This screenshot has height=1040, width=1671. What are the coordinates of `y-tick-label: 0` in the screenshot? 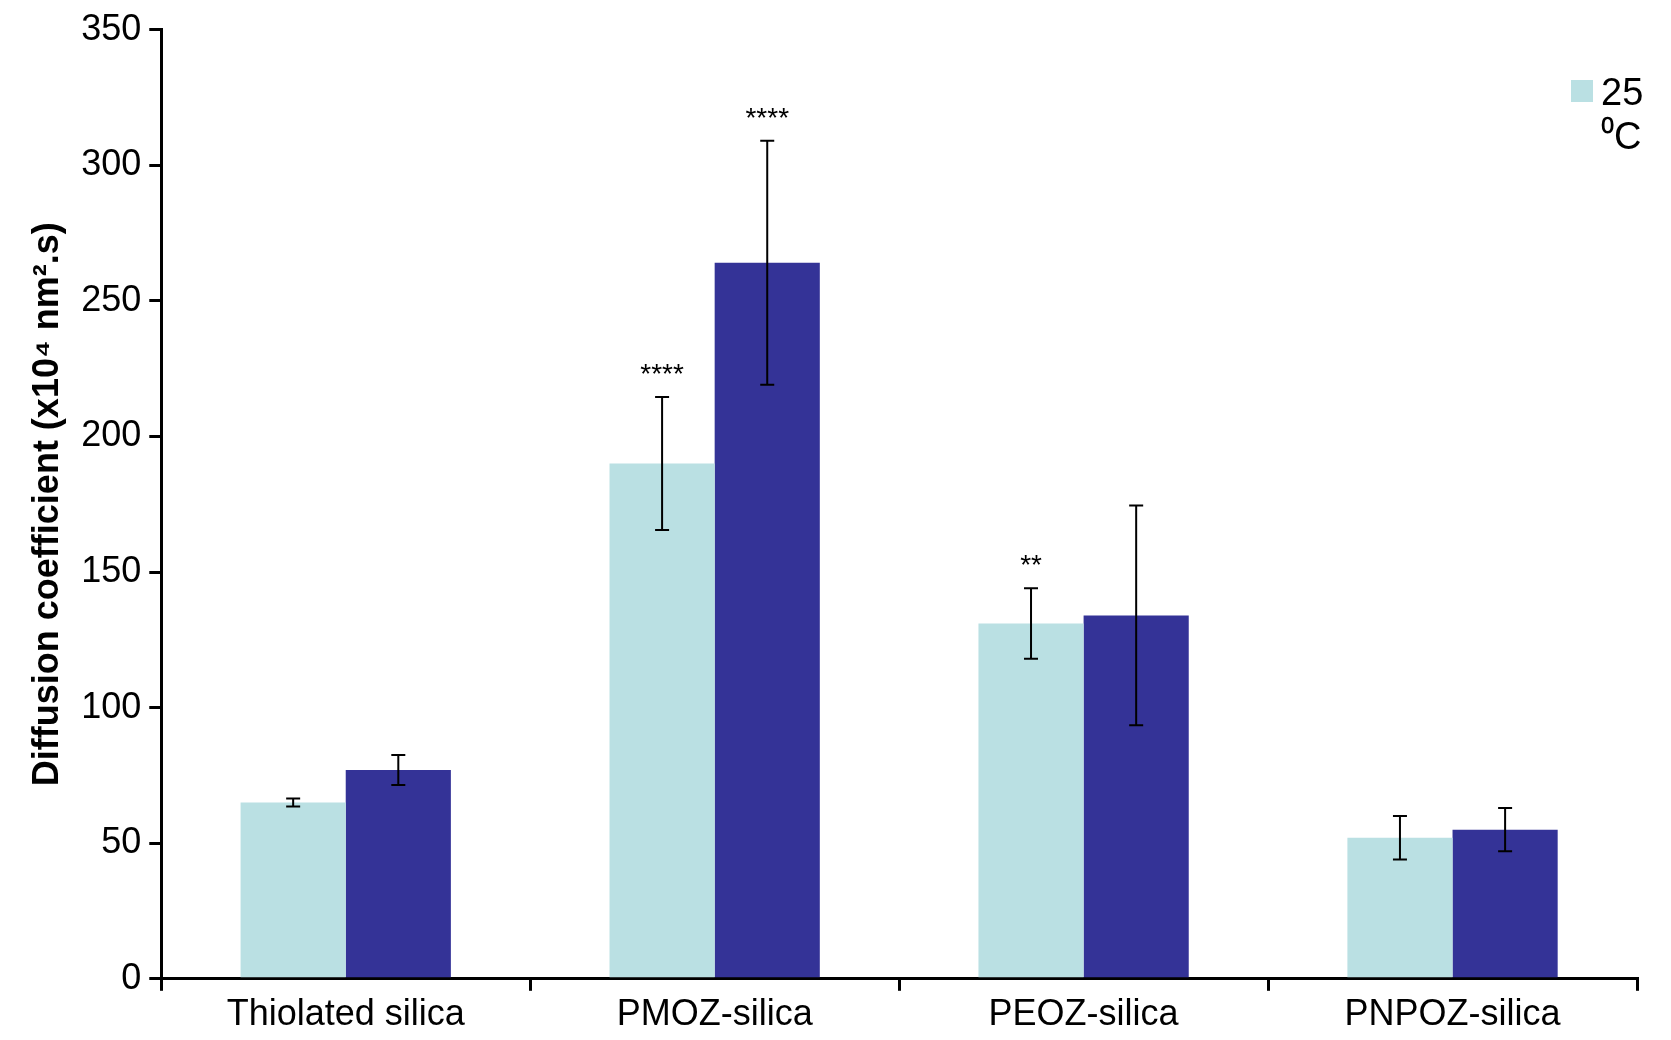 It's located at (131, 976).